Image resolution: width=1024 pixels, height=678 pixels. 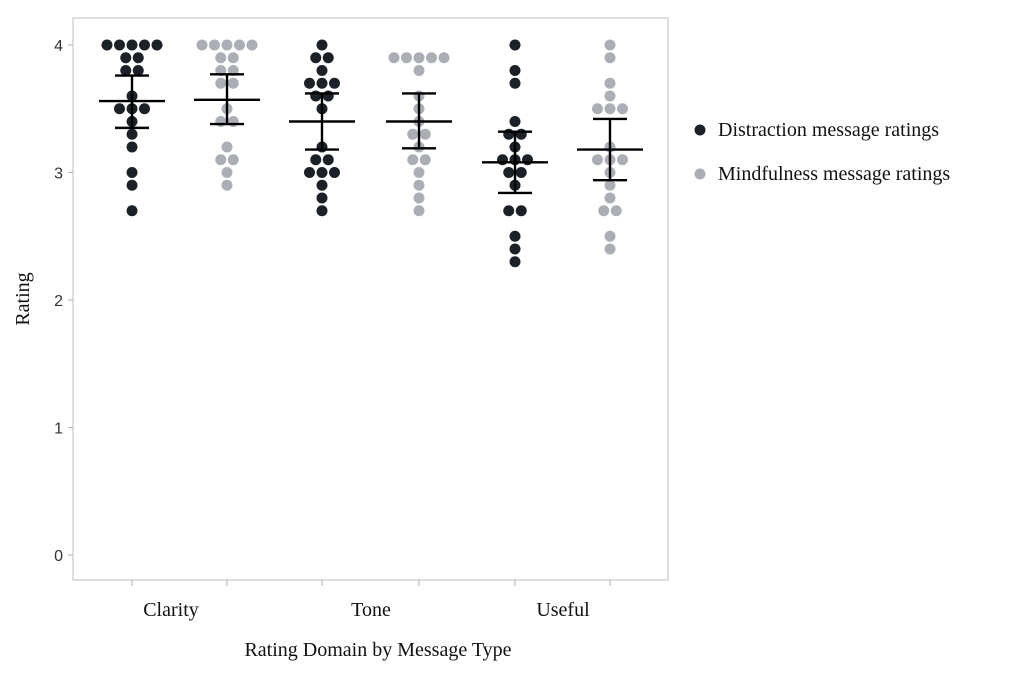 What do you see at coordinates (563, 610) in the screenshot?
I see `x-category-label: Useful` at bounding box center [563, 610].